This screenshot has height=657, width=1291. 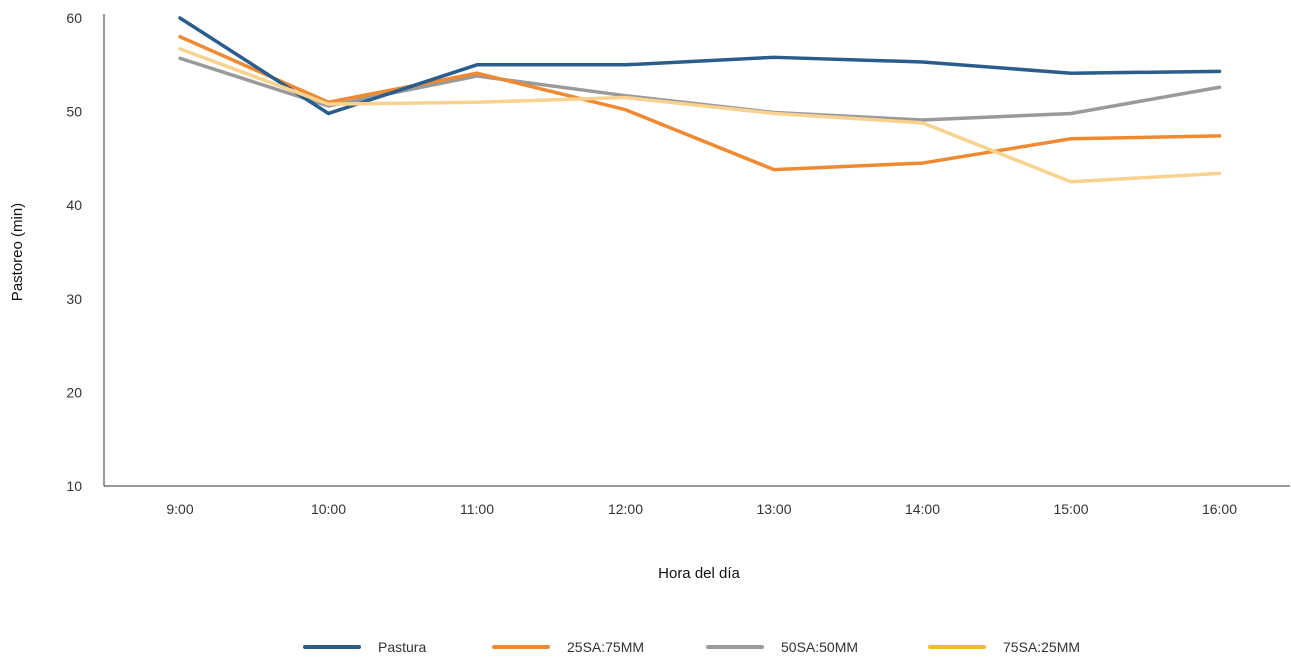 I want to click on legend-label: 25SA:75MM, so click(x=605, y=647).